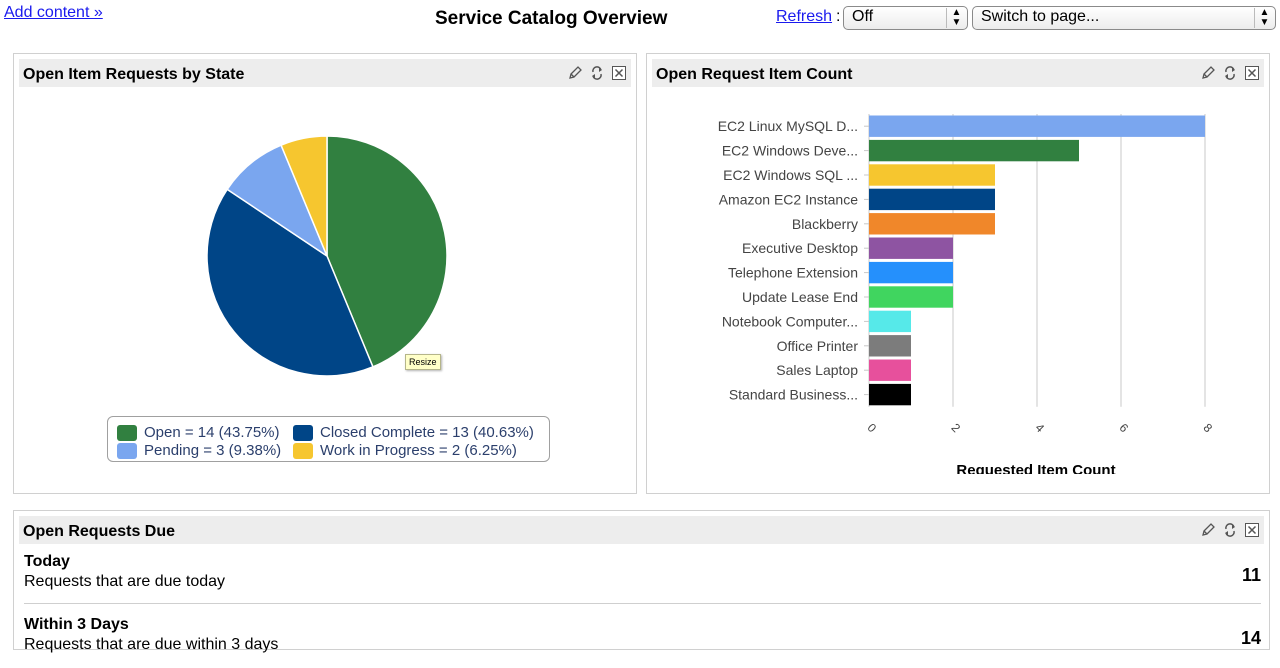 This screenshot has height=668, width=1280. I want to click on pie-chart, so click(327, 256).